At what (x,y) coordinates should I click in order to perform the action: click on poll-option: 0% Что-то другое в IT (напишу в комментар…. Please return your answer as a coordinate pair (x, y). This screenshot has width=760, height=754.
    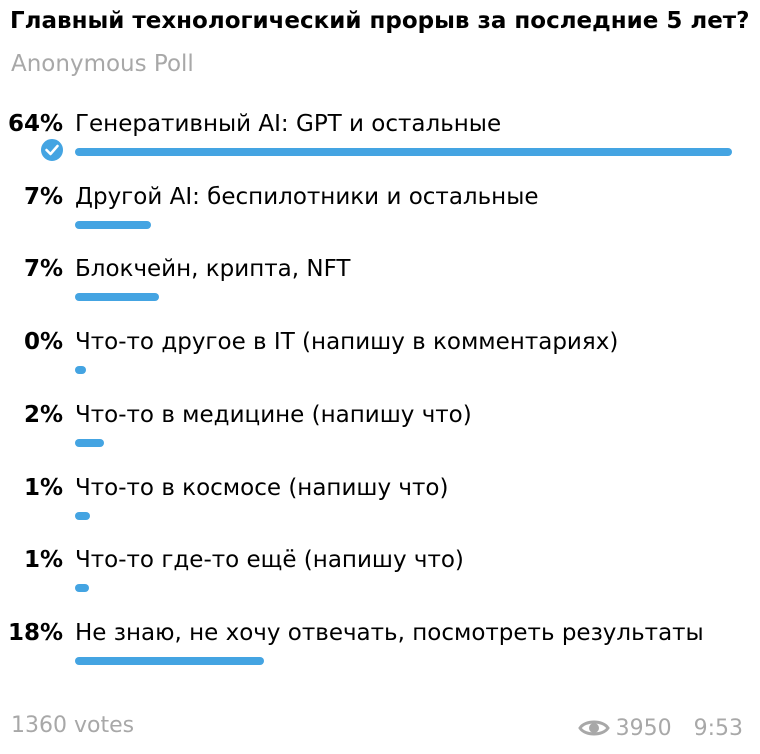
    Looking at the image, I should click on (380, 356).